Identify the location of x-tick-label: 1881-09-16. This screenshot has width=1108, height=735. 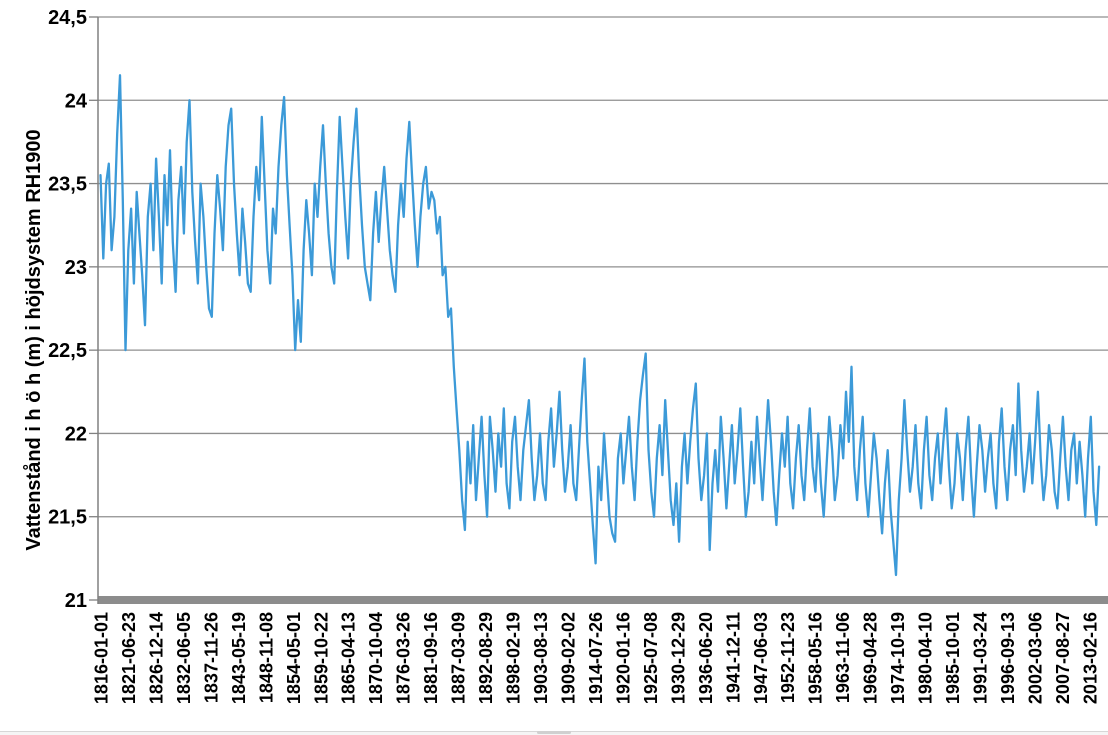
(431, 658).